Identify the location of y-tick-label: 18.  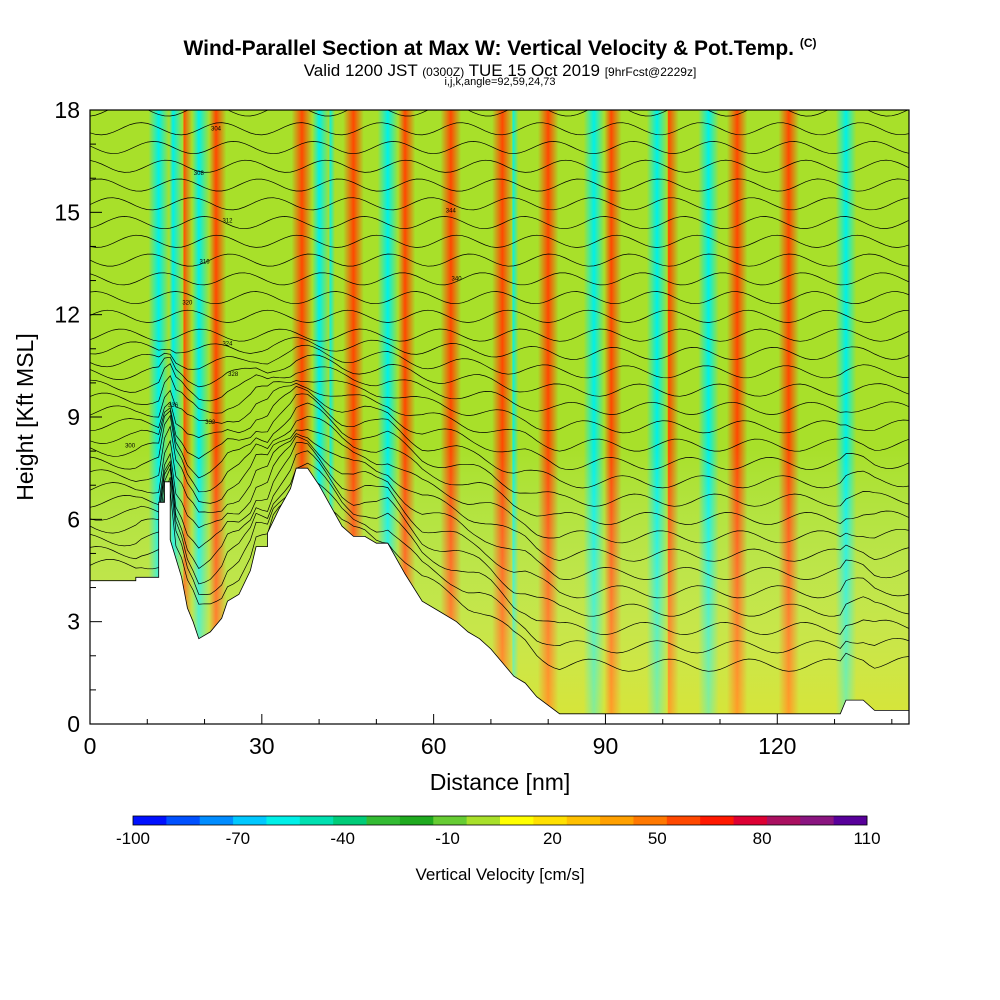
(67, 110).